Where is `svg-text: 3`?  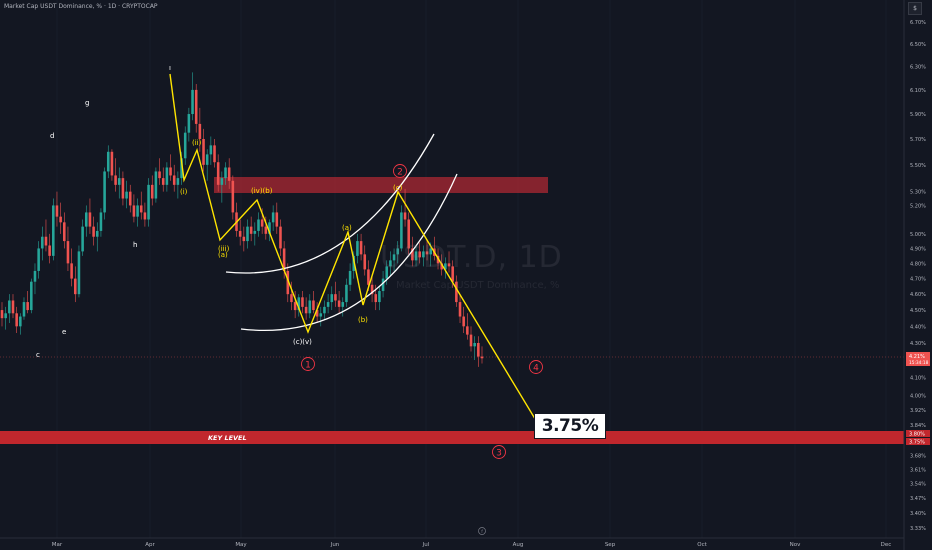 svg-text: 3 is located at coordinates (499, 454).